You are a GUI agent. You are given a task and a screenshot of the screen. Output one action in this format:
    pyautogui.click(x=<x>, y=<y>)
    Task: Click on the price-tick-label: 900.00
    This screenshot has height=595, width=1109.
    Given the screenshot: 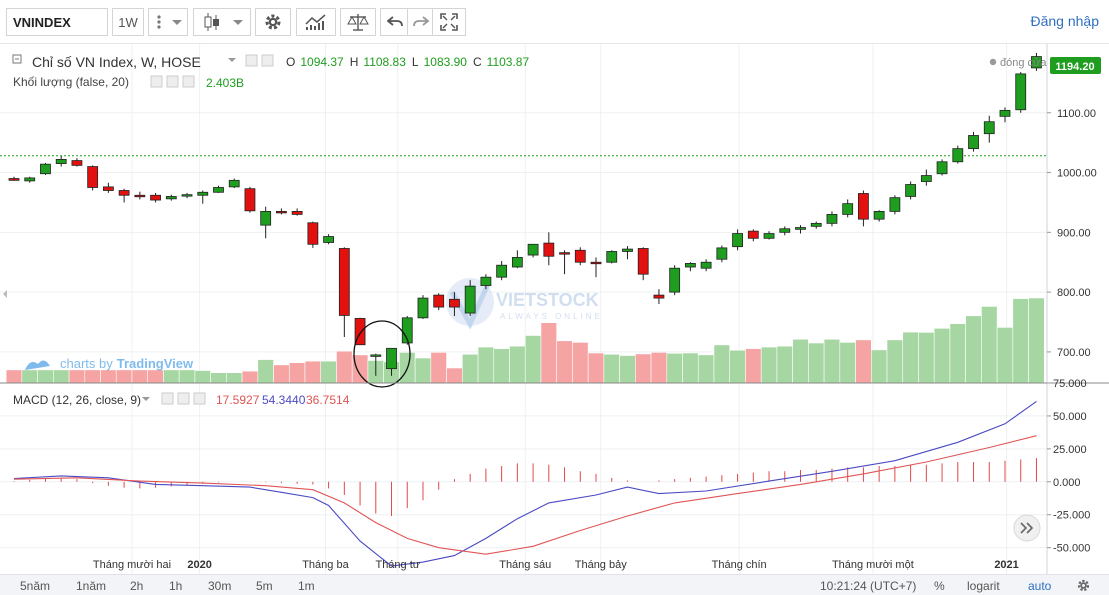 What is the action you would take?
    pyautogui.click(x=1074, y=233)
    